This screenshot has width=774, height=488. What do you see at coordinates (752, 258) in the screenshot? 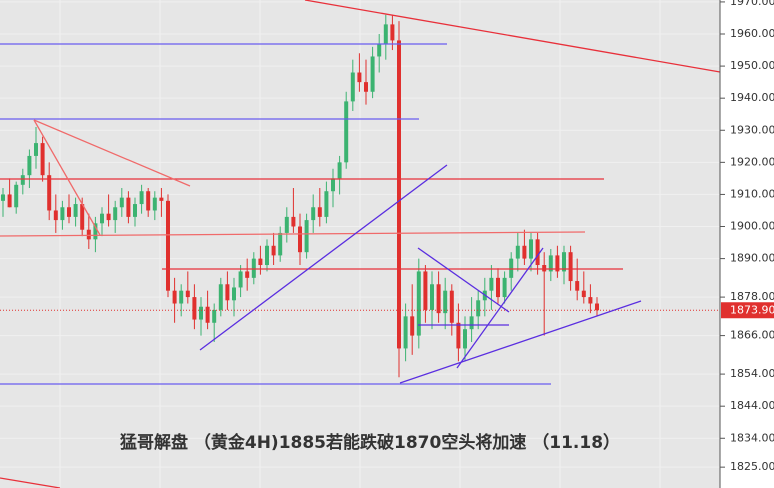
I see `y-tick-label: 1890.00` at bounding box center [752, 258].